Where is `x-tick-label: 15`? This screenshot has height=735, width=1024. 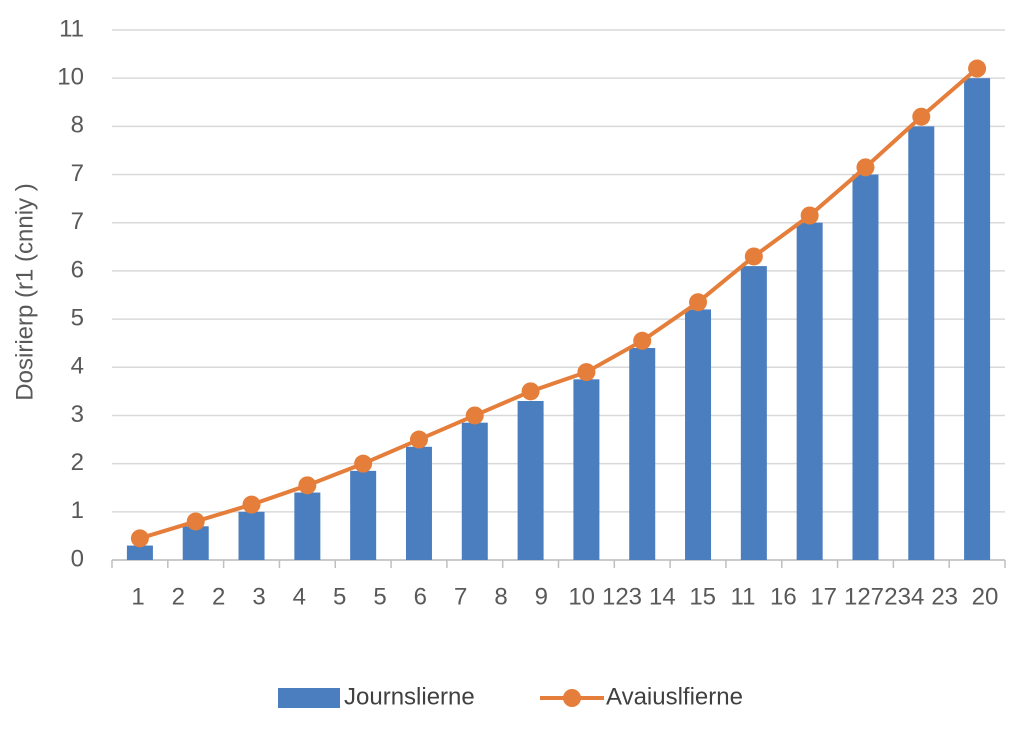 x-tick-label: 15 is located at coordinates (702, 596).